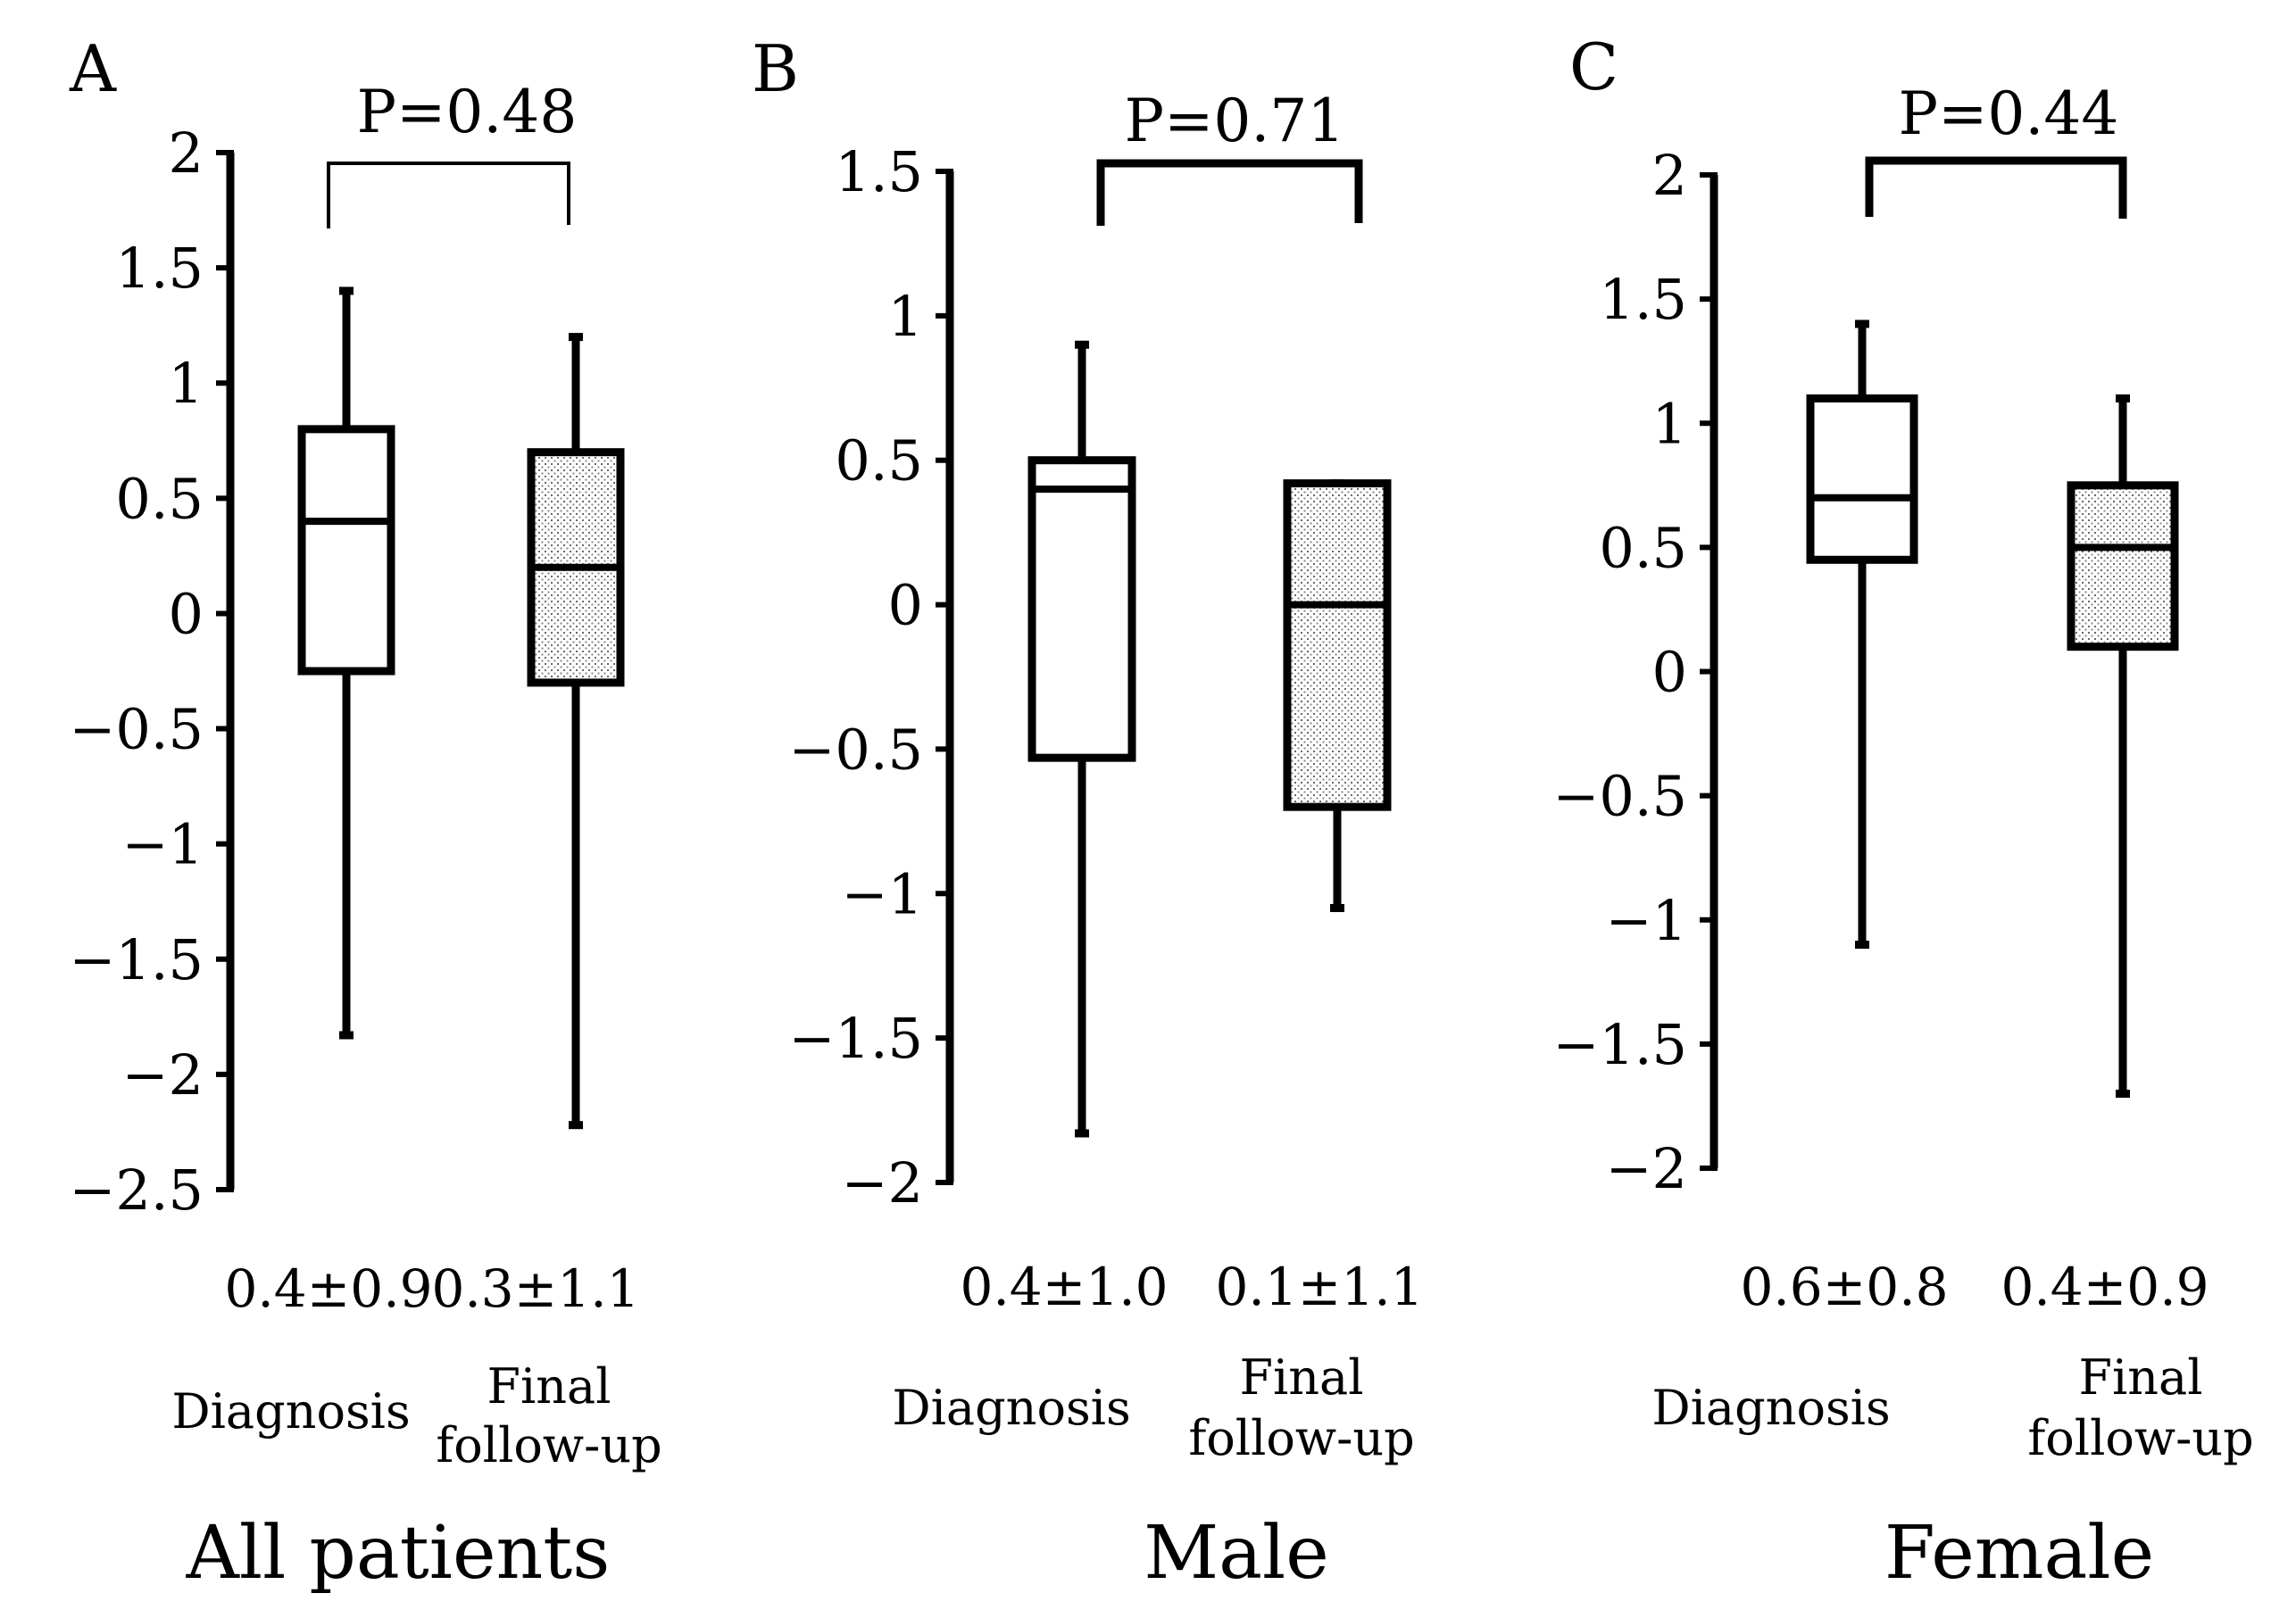 Image resolution: width=2296 pixels, height=1618 pixels. Describe the element at coordinates (93, 68) in the screenshot. I see `panel-letter: A` at that location.